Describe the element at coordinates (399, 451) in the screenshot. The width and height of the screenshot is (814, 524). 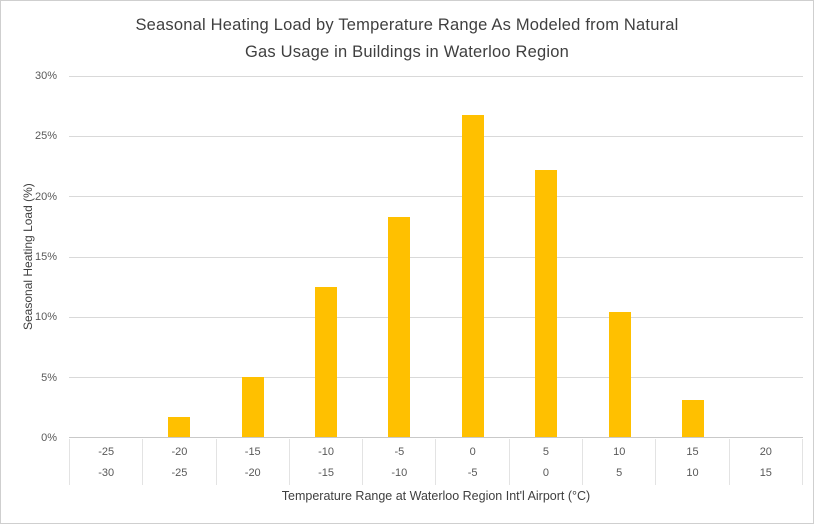
I see `x-category-upper-label: -5` at that location.